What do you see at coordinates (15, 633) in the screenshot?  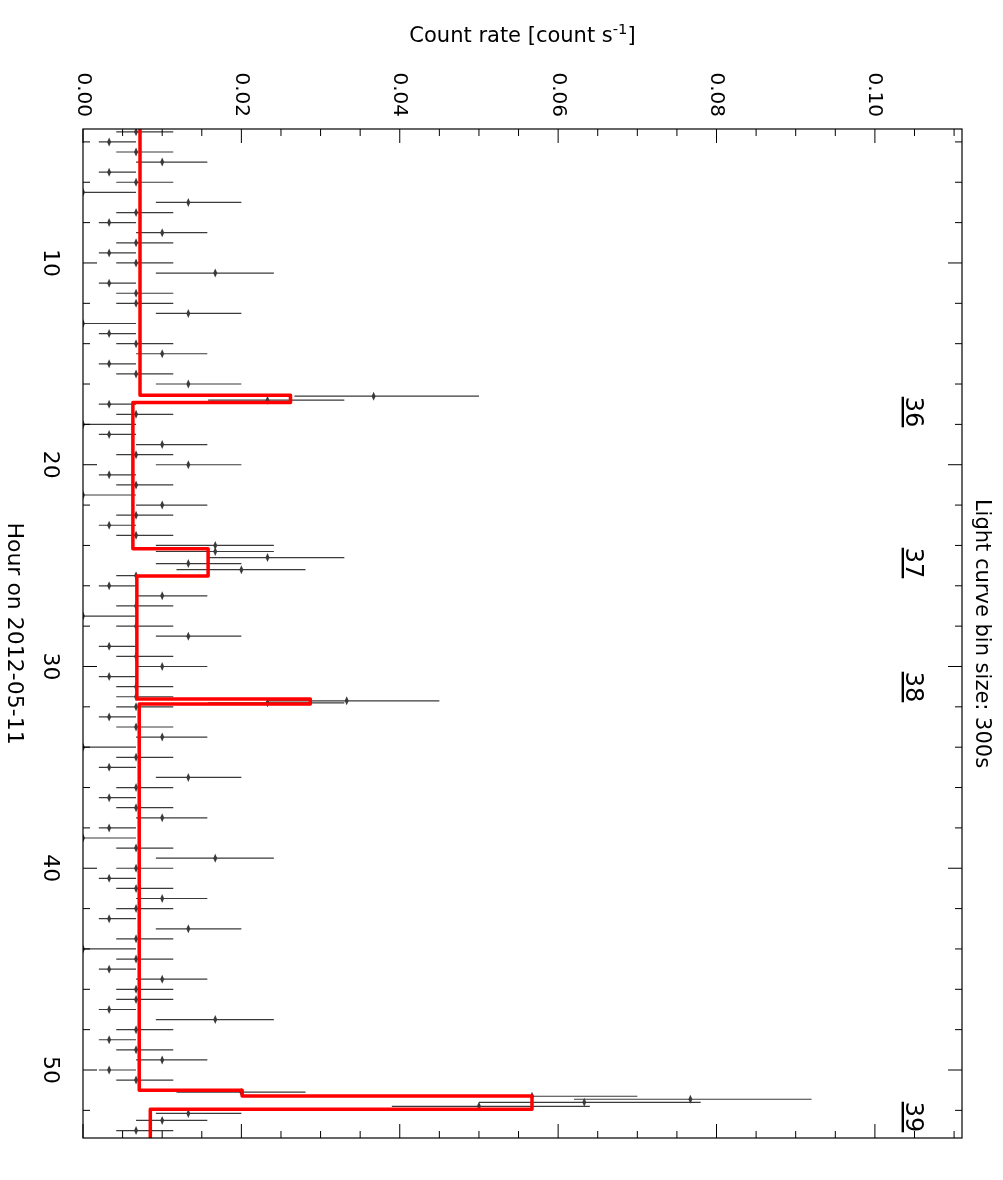 I see `y-axis-title: Hour on 2012-05-11` at bounding box center [15, 633].